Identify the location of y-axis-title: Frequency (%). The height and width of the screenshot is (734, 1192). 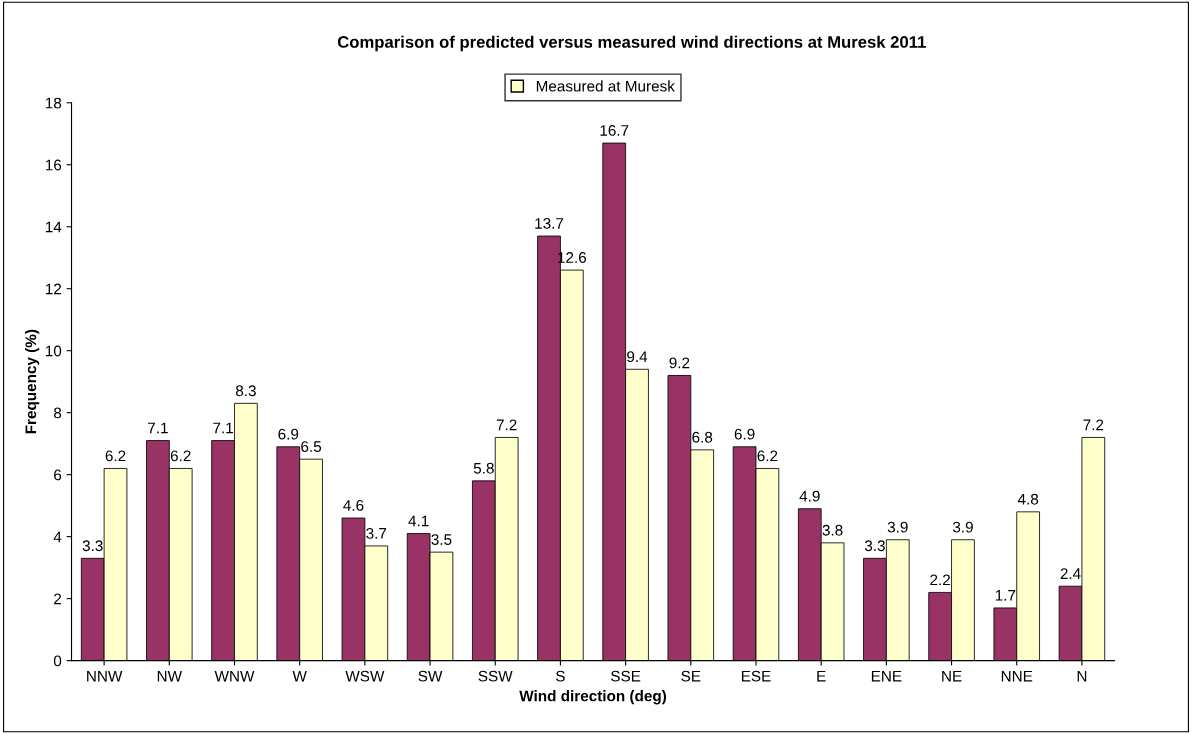
(32, 381).